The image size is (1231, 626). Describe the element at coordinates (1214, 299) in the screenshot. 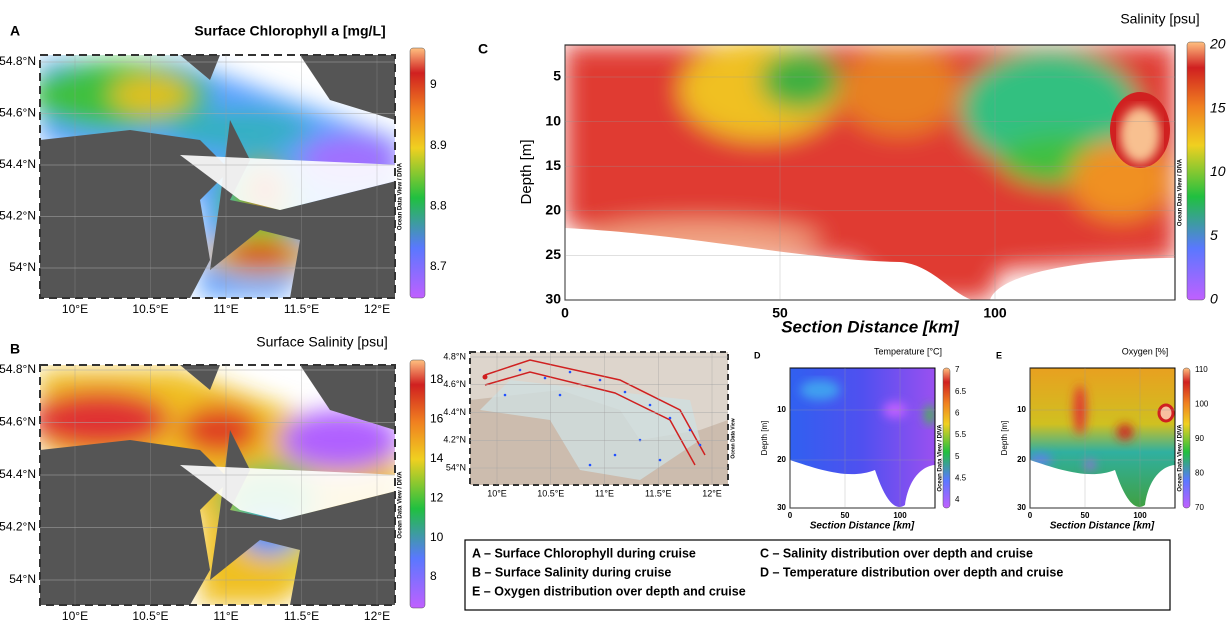

I see `colorbar-tick-label: 0` at that location.